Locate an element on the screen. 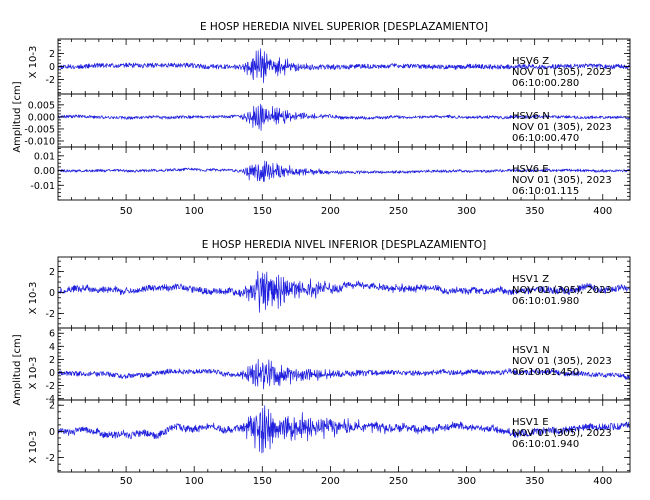  trace-annotation: 06:10:00.470 is located at coordinates (545, 138).